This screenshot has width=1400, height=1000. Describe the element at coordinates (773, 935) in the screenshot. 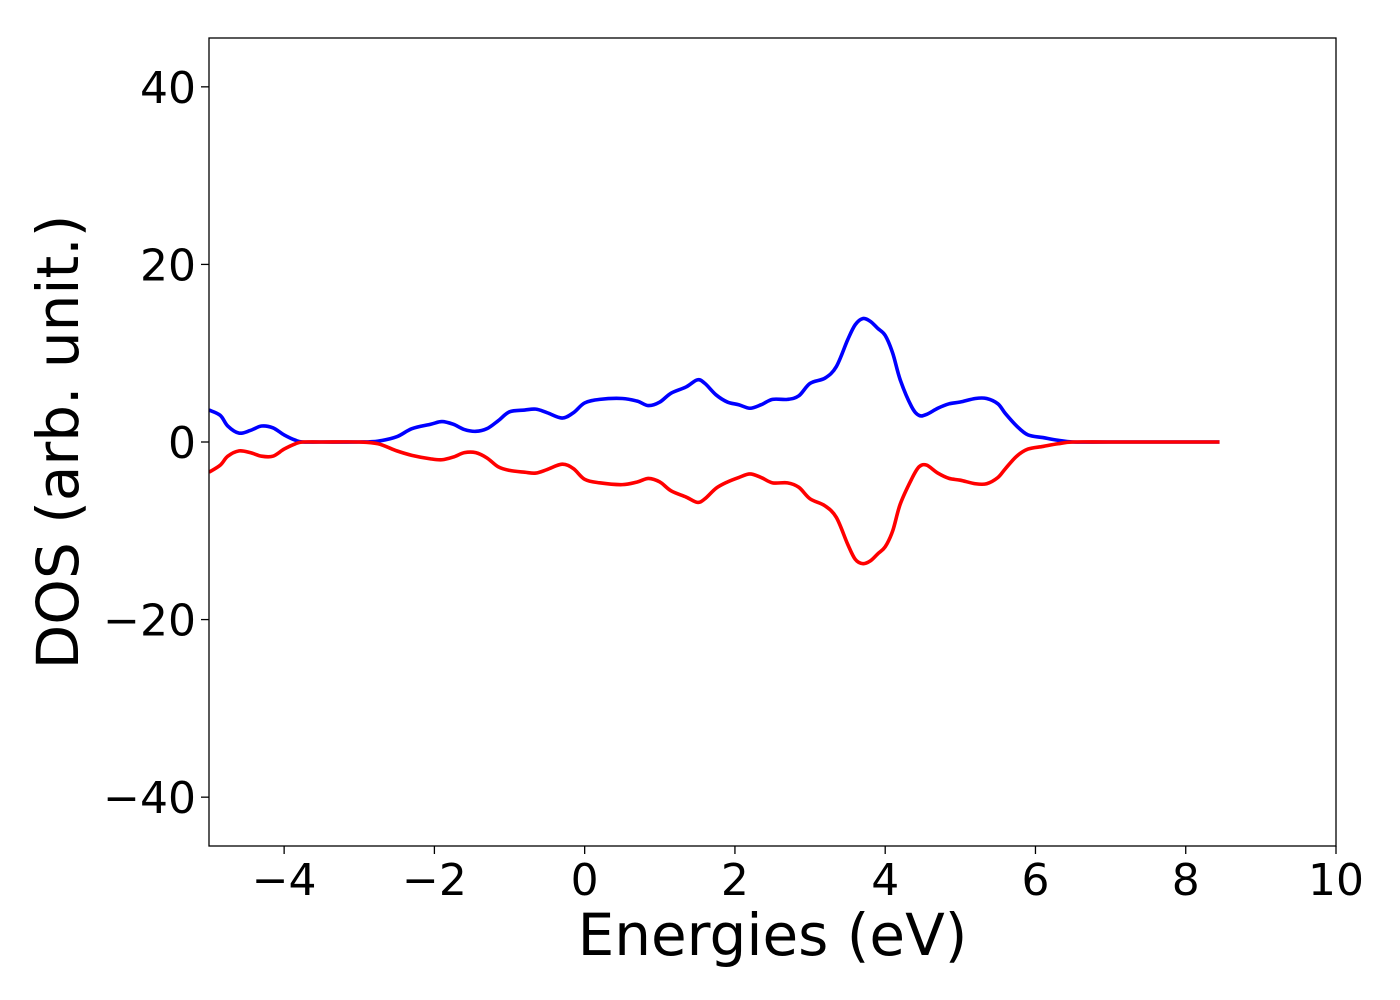

I see `x-axis-label: Energies (eV)` at that location.